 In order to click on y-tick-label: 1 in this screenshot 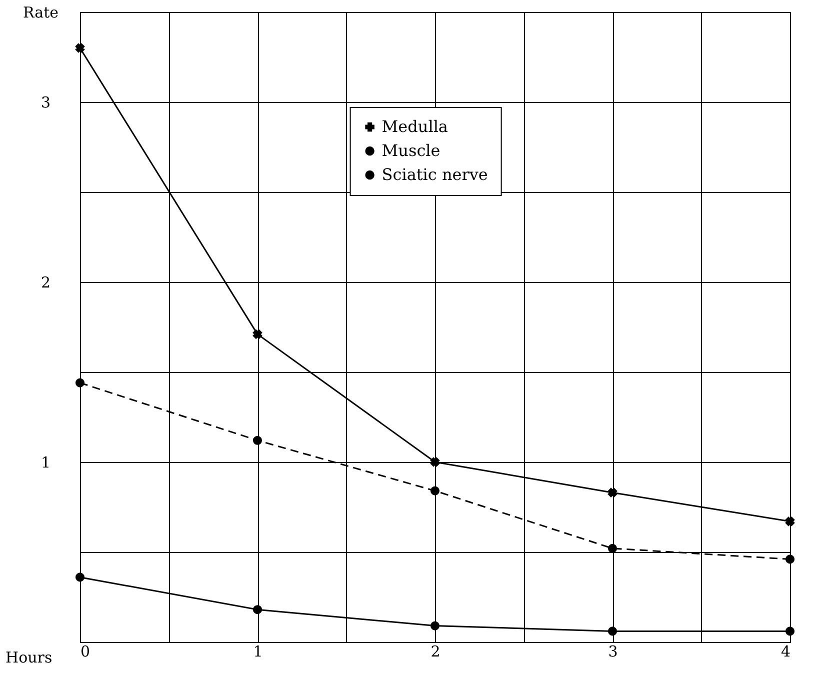, I will do `click(45, 463)`.